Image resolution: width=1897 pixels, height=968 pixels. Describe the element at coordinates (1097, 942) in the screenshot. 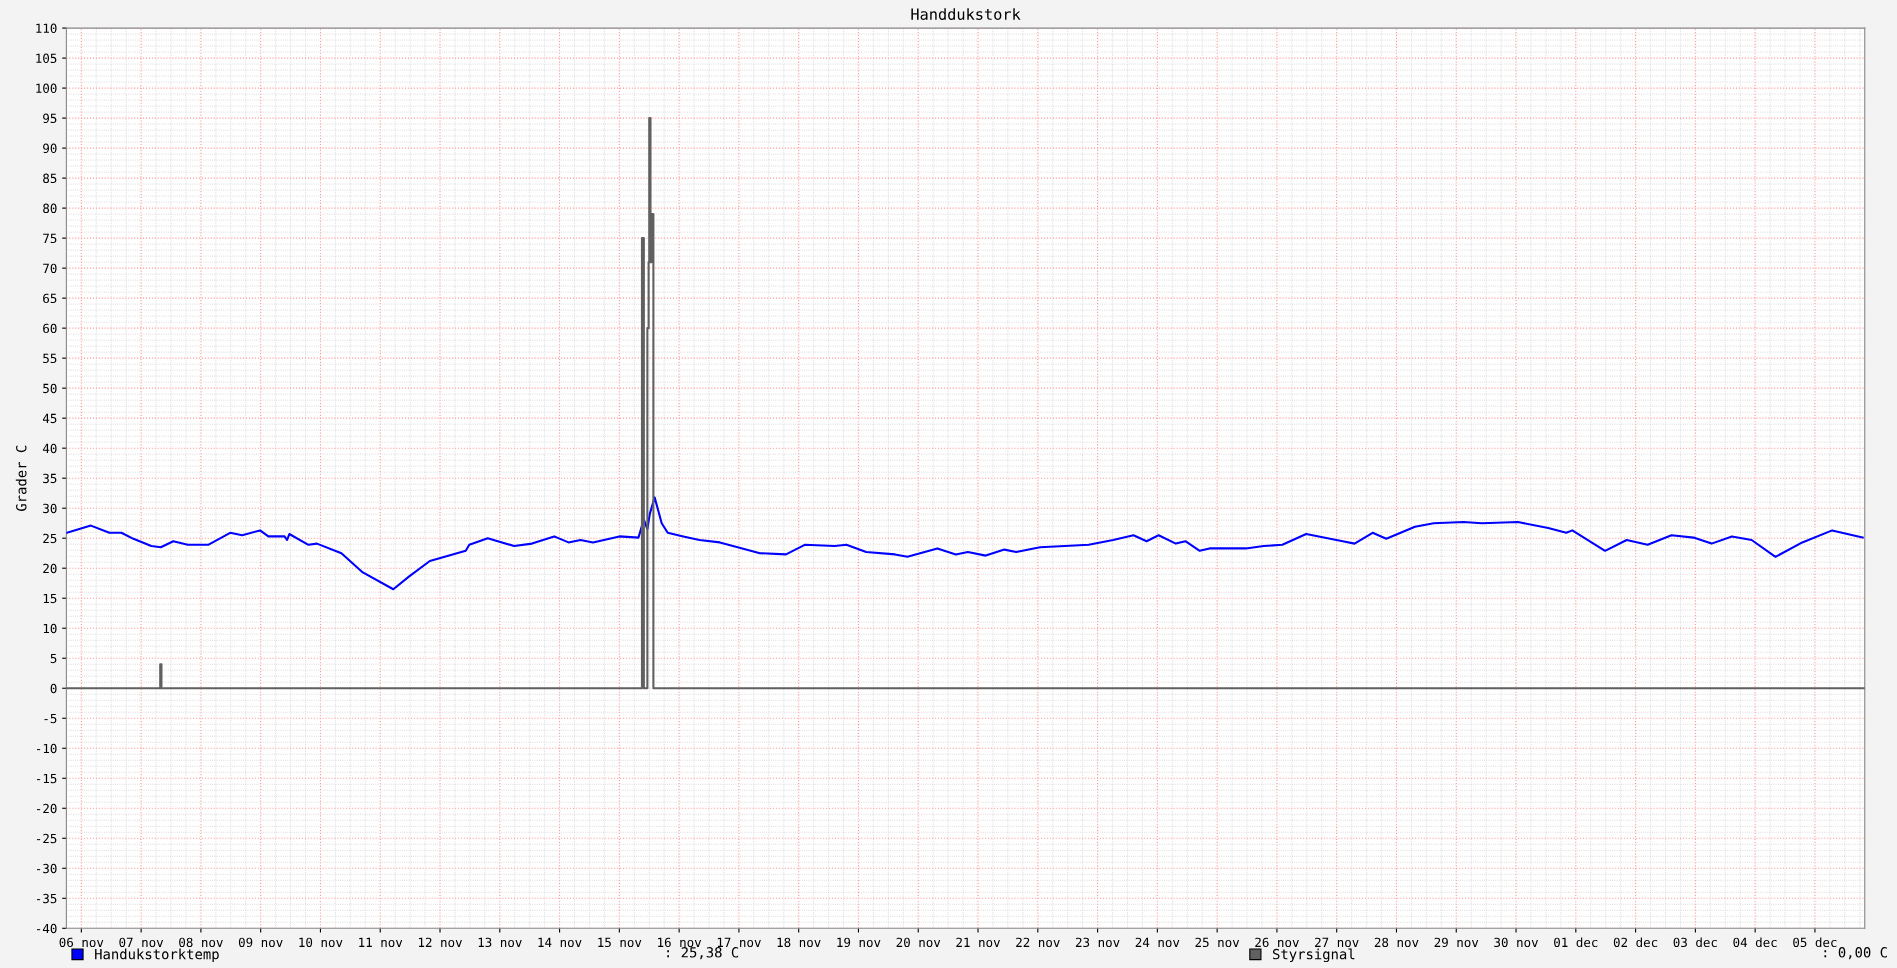

I see `x-tick-label: 23 nov` at that location.